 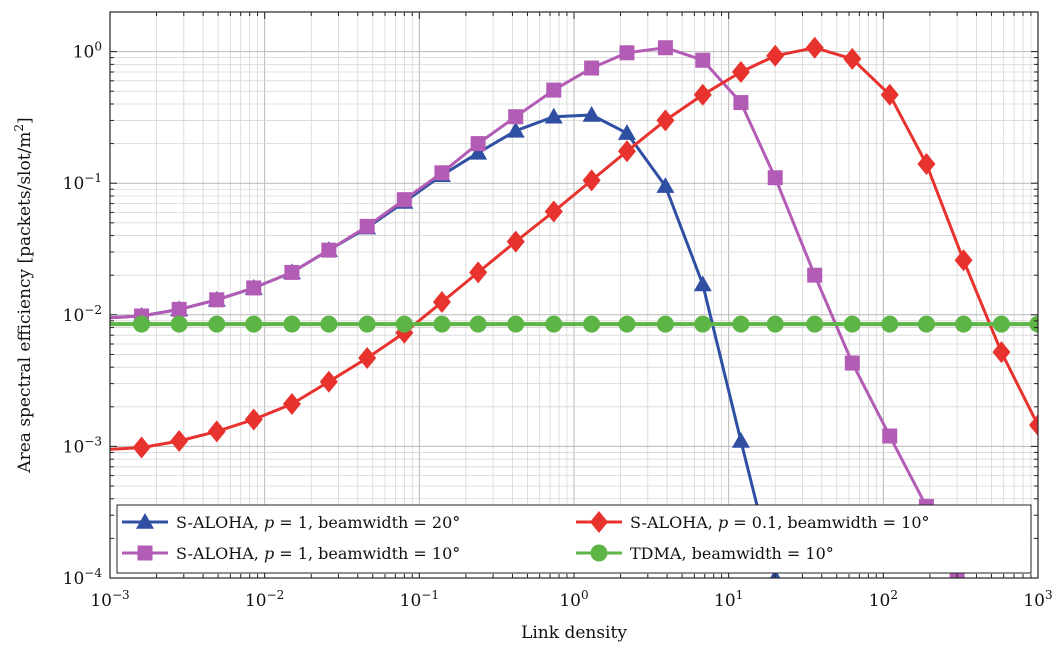 I want to click on x-axis-title: Link density, so click(x=574, y=633).